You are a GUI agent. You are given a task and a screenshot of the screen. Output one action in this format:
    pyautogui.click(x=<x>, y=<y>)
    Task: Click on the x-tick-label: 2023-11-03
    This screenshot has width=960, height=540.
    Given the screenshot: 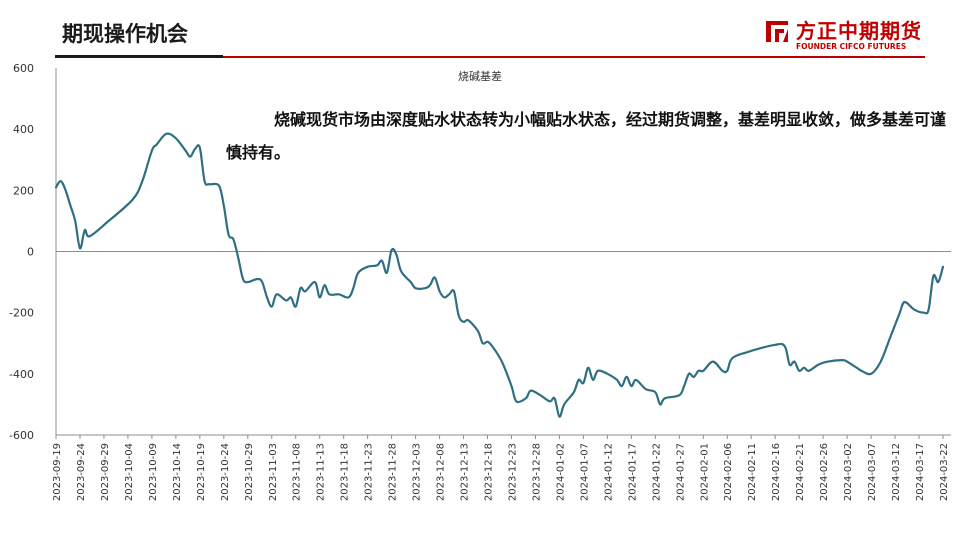 What is the action you would take?
    pyautogui.click(x=273, y=472)
    